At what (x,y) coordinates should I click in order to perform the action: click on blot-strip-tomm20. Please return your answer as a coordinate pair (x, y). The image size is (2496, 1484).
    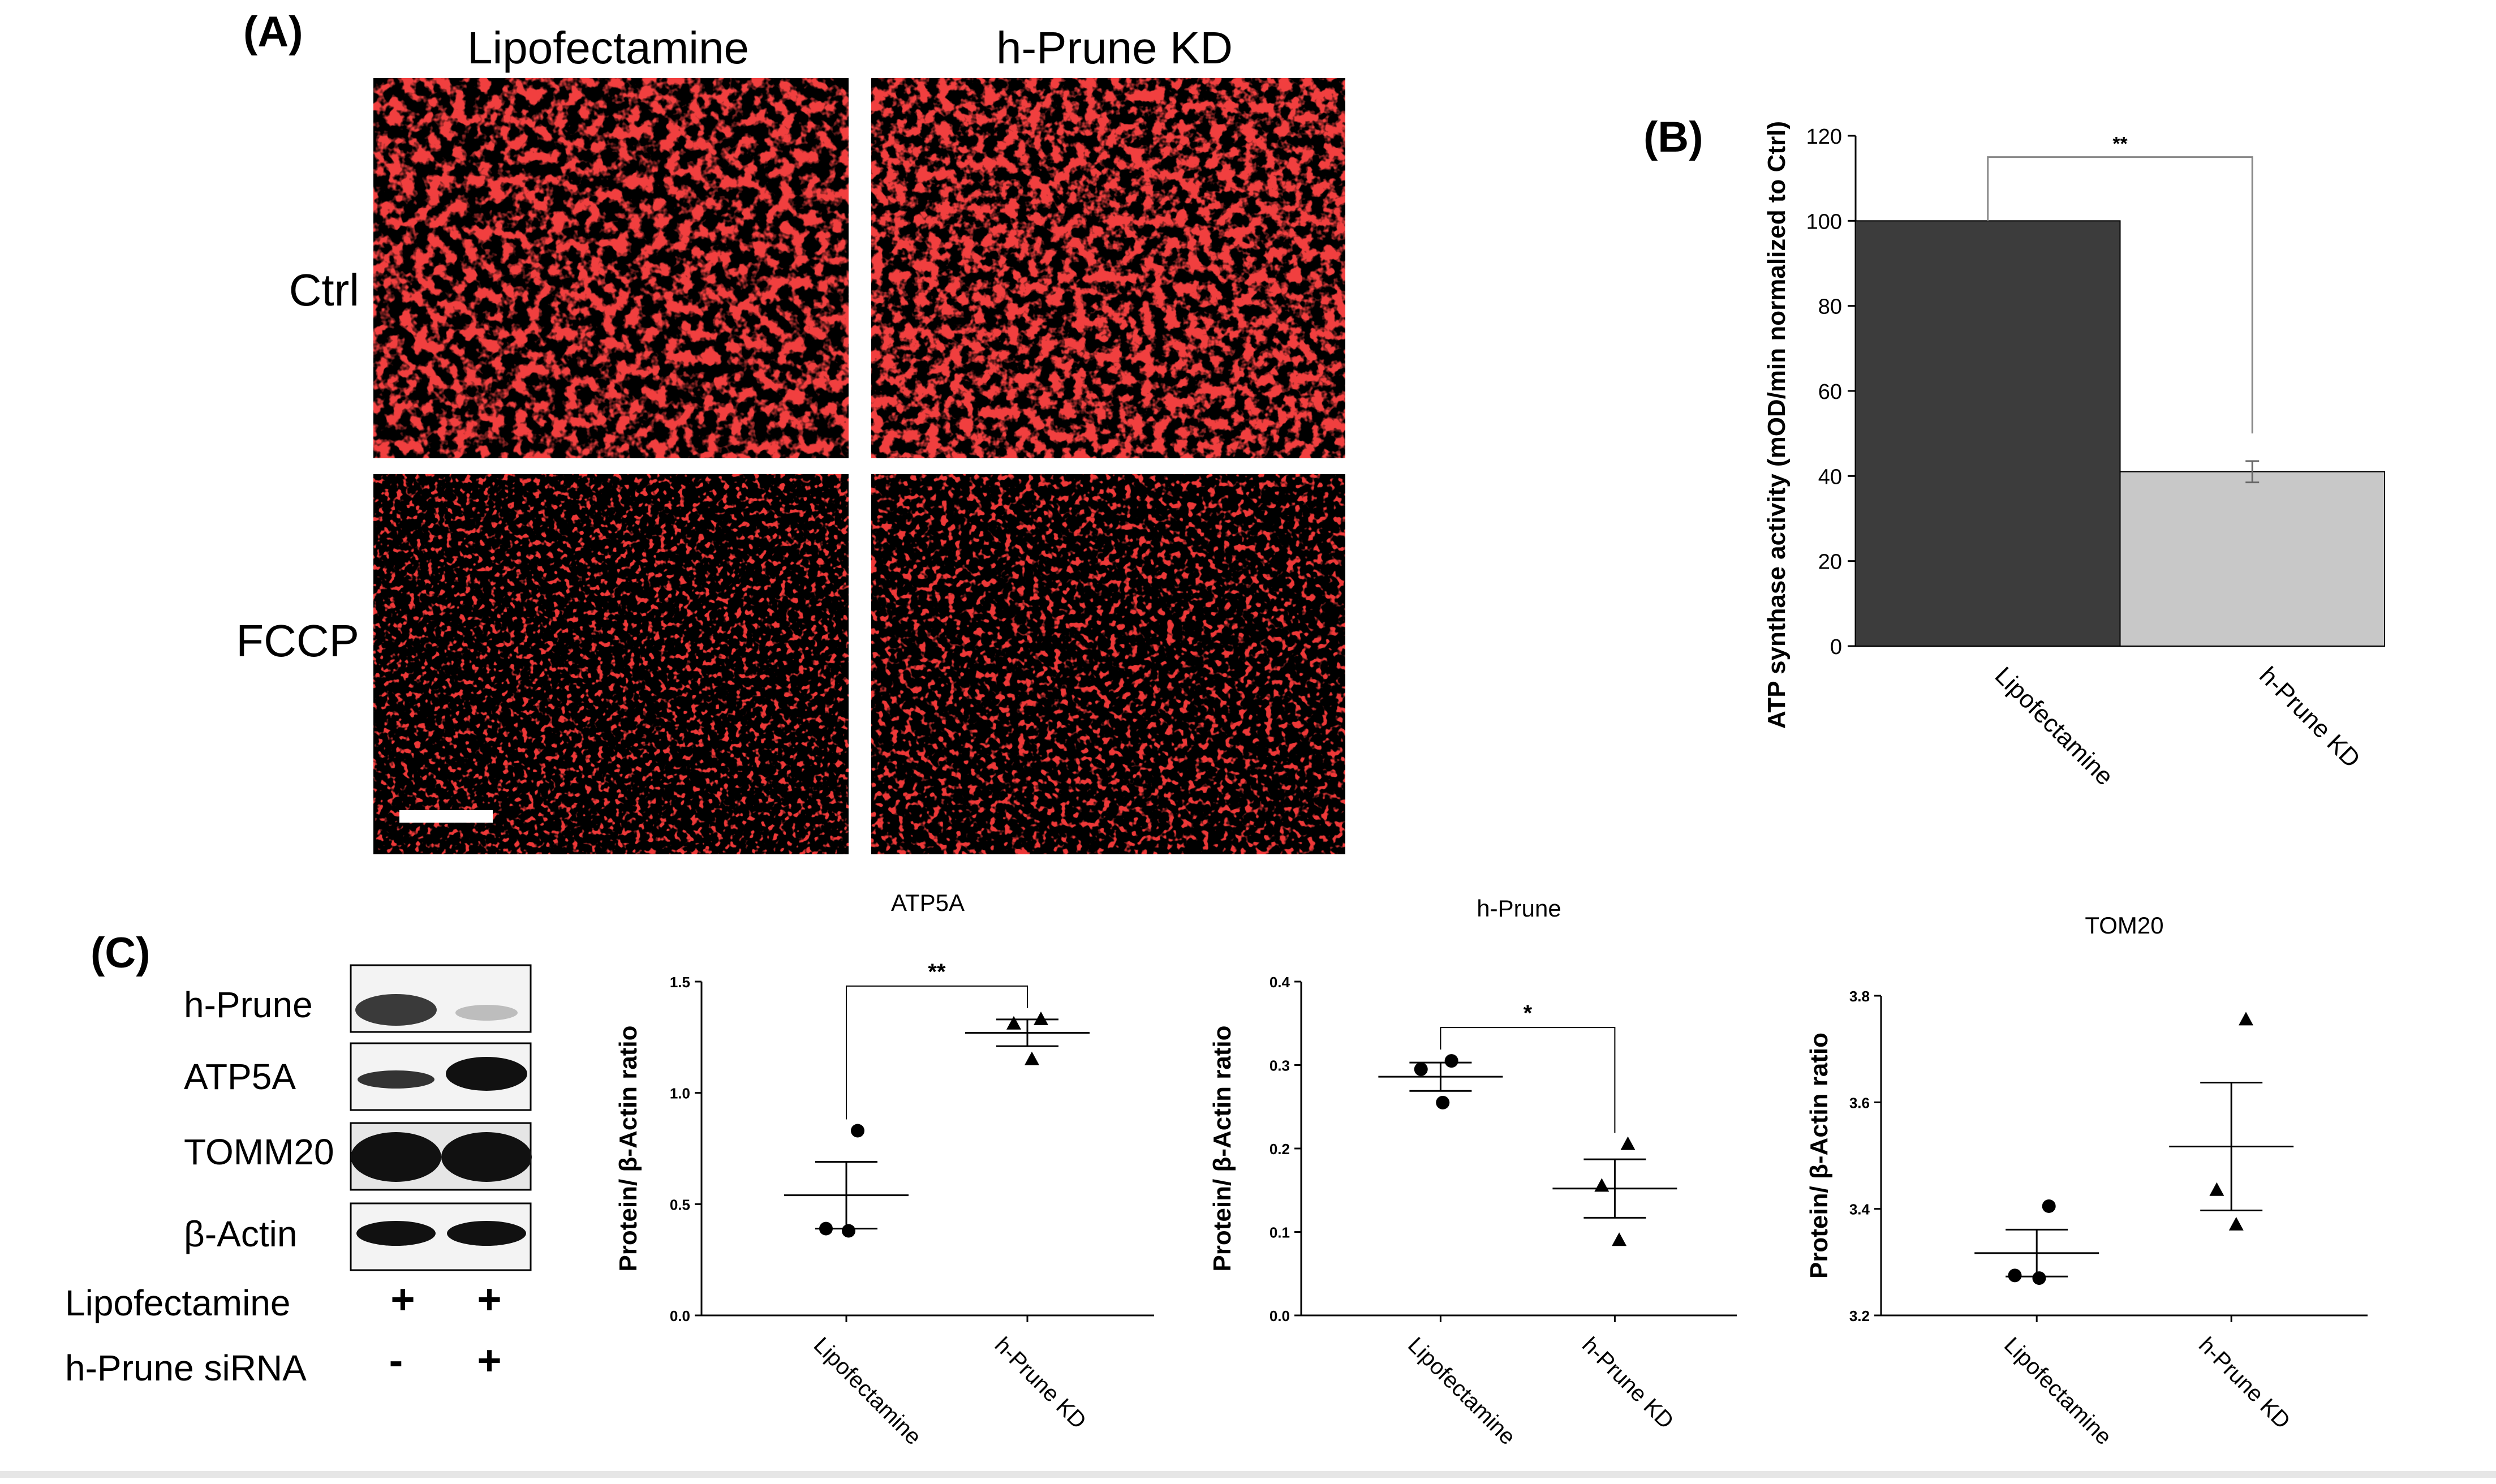
    Looking at the image, I should click on (441, 1157).